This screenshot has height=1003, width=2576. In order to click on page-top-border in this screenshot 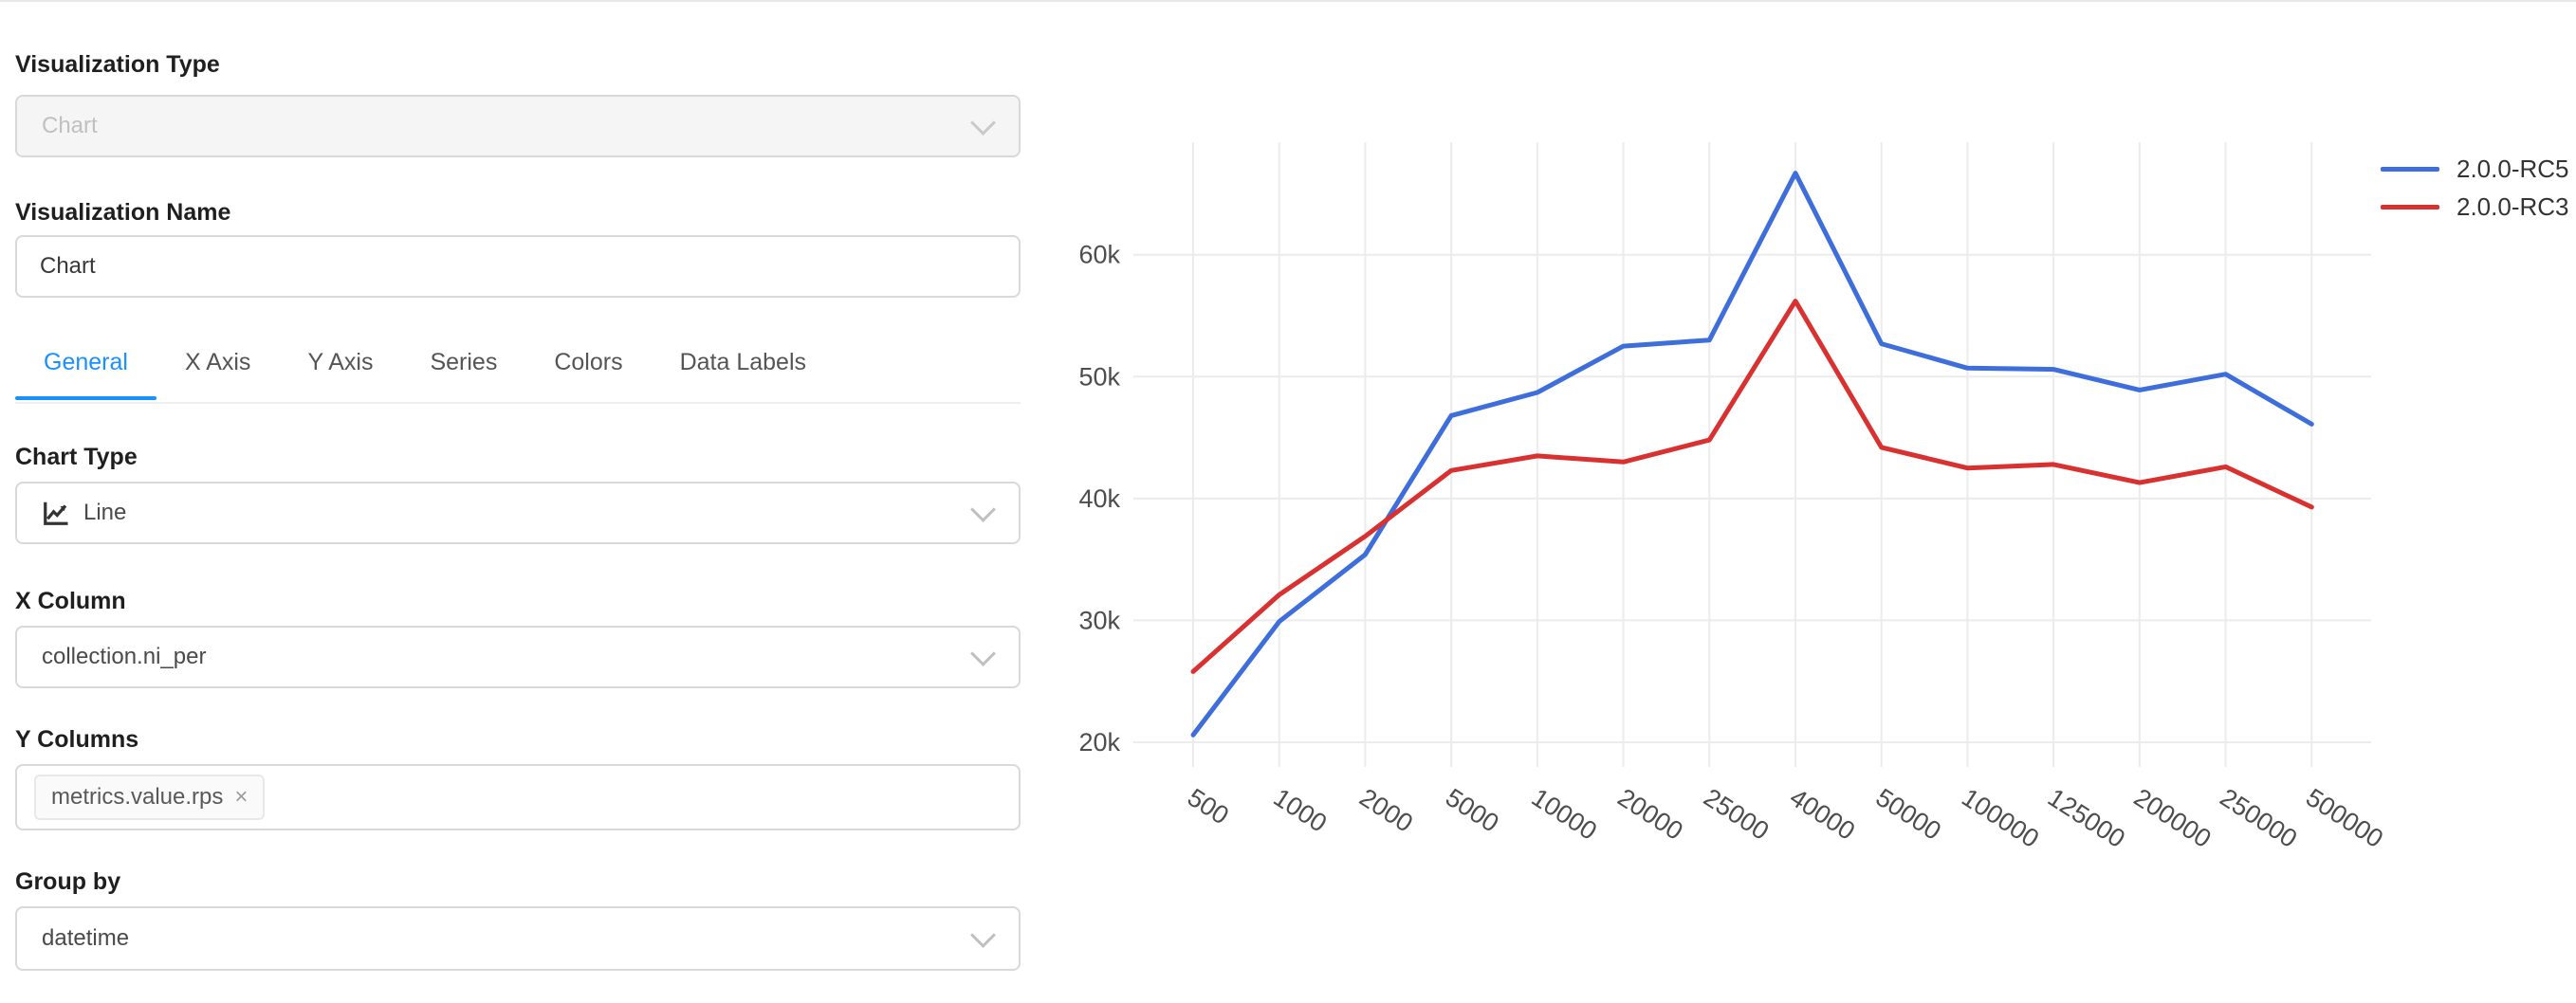, I will do `click(1288, 1)`.